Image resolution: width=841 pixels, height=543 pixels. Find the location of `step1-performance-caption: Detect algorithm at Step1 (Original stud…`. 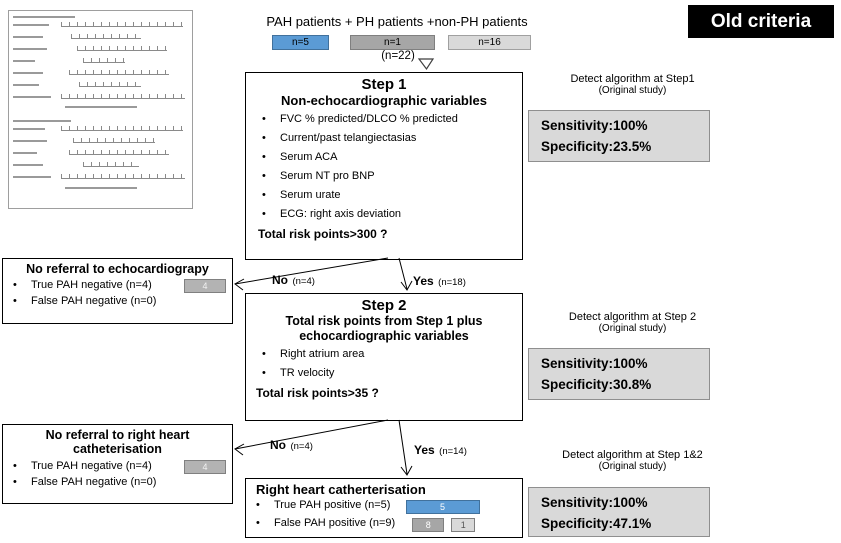

step1-performance-caption: Detect algorithm at Step1 (Original stud… is located at coordinates (632, 84).